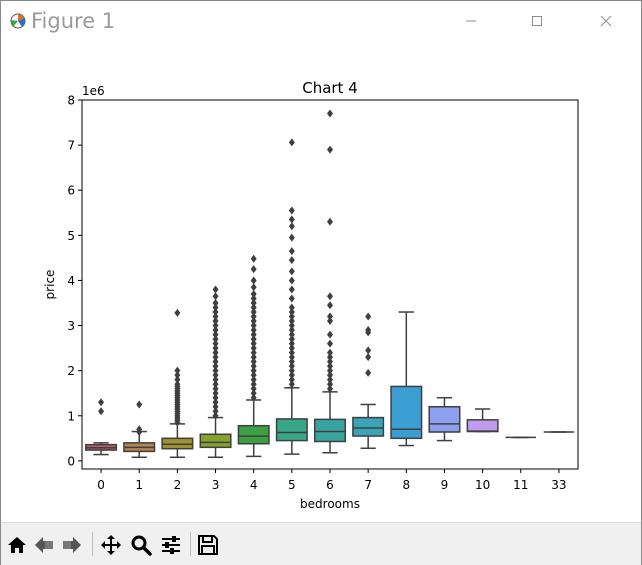 The width and height of the screenshot is (642, 565). I want to click on zoom-button, so click(141, 545).